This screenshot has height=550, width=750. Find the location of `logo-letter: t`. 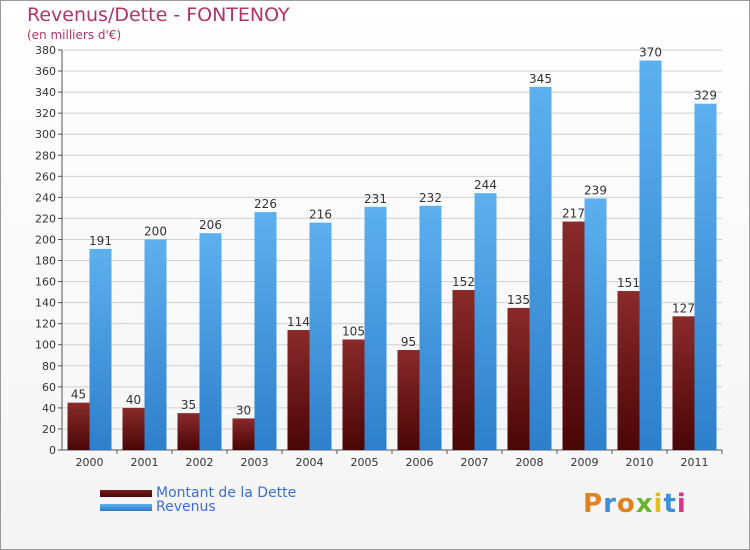

logo-letter: t is located at coordinates (670, 504).